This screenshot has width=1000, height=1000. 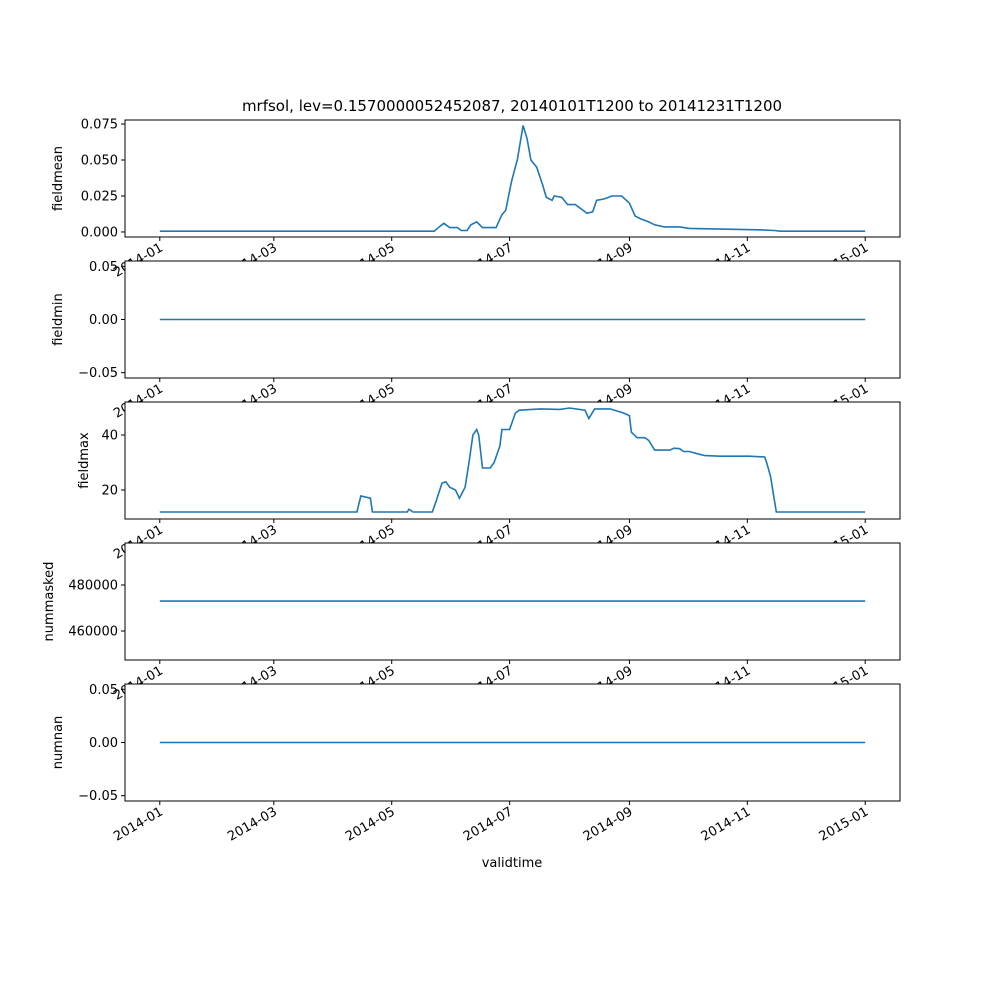 I want to click on y-tick-label: 0.000, so click(x=99, y=232).